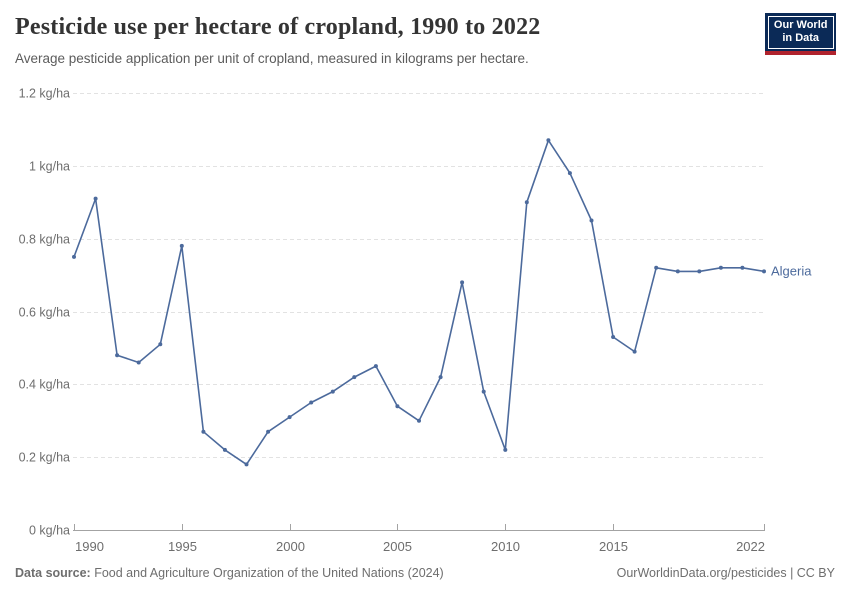 This screenshot has height=600, width=850. What do you see at coordinates (44, 385) in the screenshot?
I see `y-axis-tick-label: 0.4 kg/ha` at bounding box center [44, 385].